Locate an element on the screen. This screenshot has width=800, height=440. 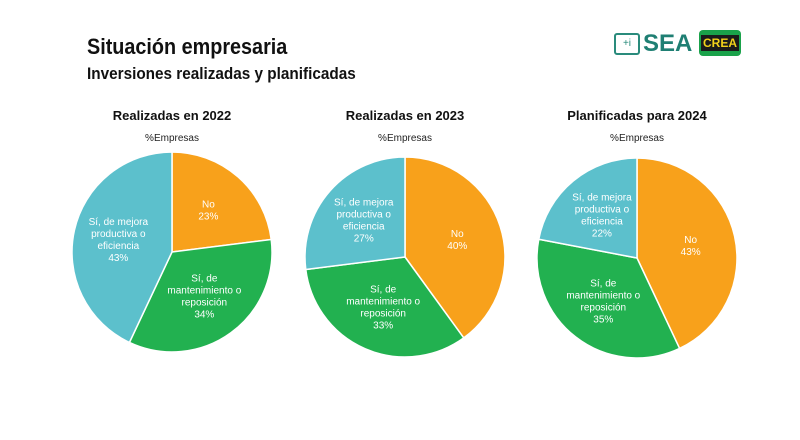
slice-label-line: 23% is located at coordinates (208, 217).